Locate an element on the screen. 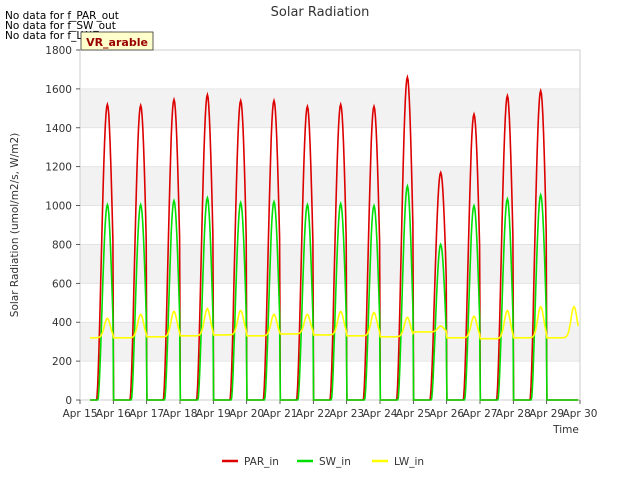 This screenshot has width=640, height=480. x-tick-label: Apr 28 is located at coordinates (513, 414).